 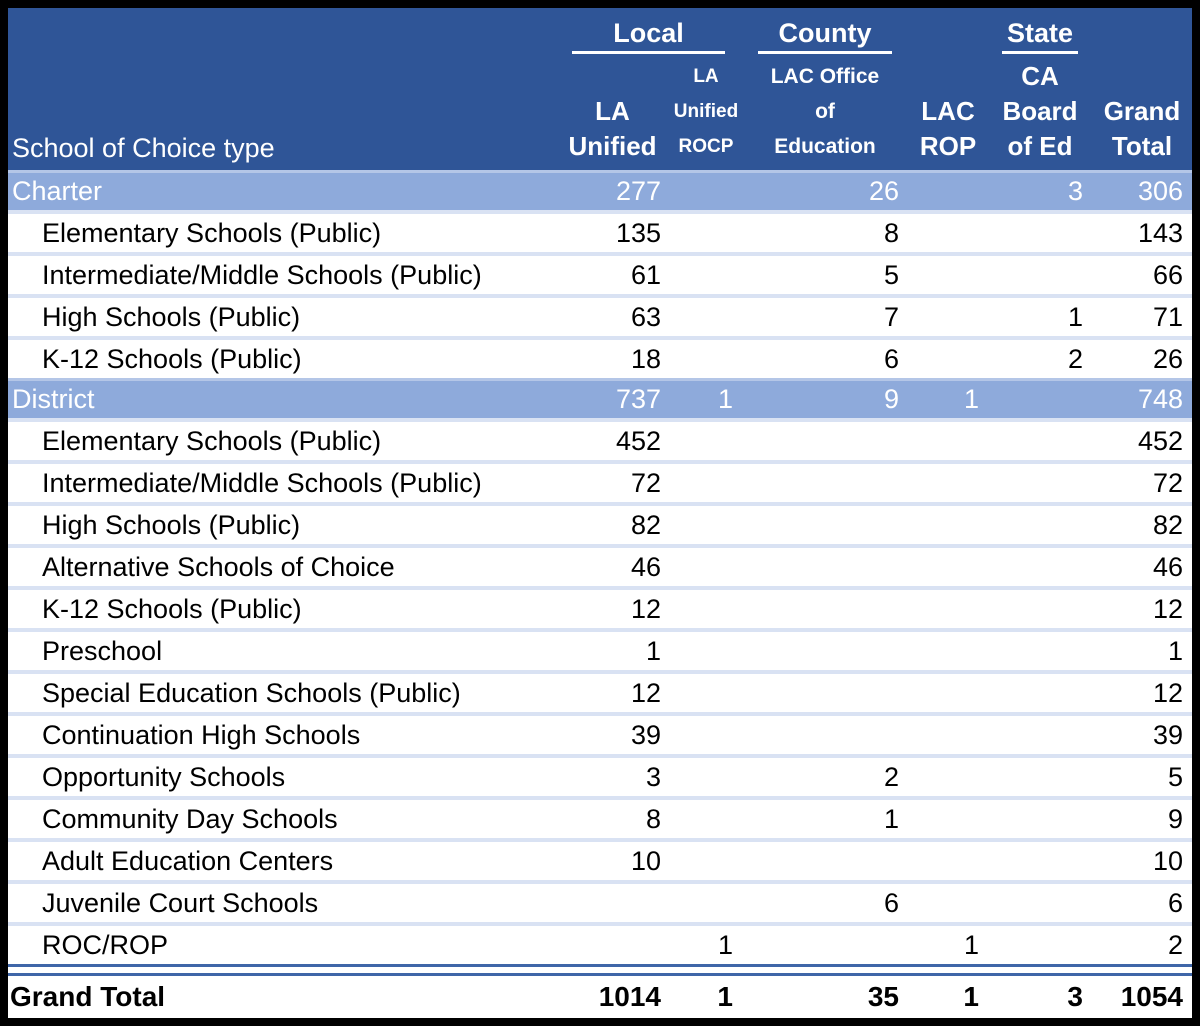 I want to click on cell-la-unified: 1, so click(x=653, y=650).